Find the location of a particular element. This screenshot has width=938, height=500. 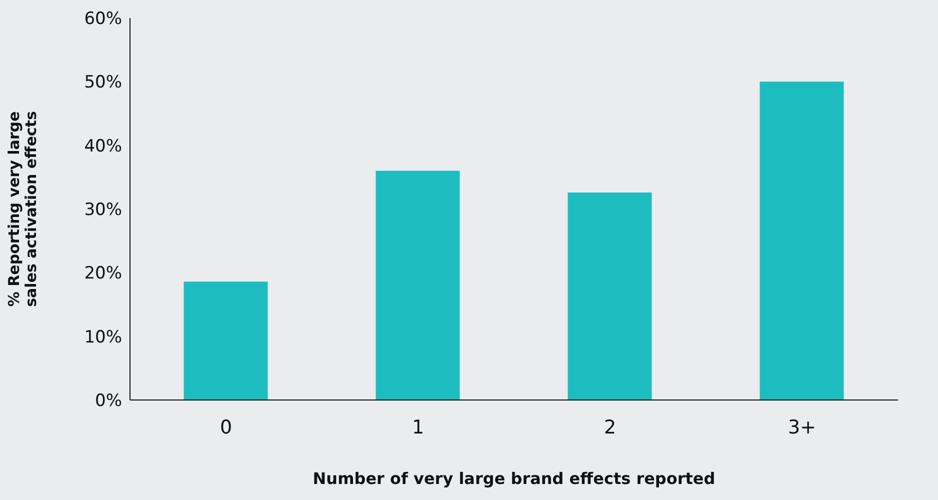

y-tick-label: 60% is located at coordinates (103, 19).